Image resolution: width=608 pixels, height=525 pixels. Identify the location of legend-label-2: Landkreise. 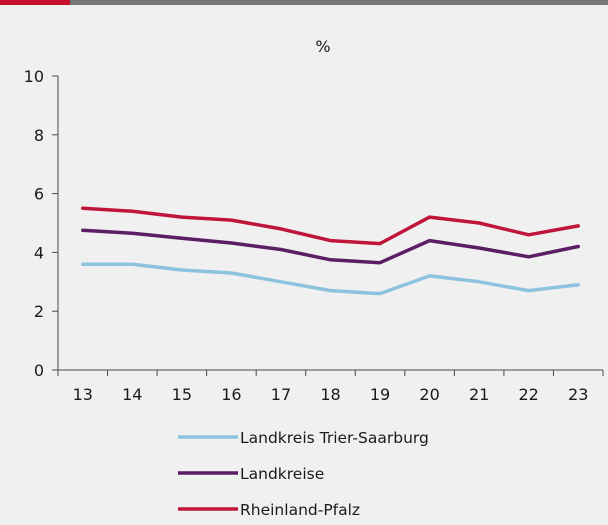
(282, 474).